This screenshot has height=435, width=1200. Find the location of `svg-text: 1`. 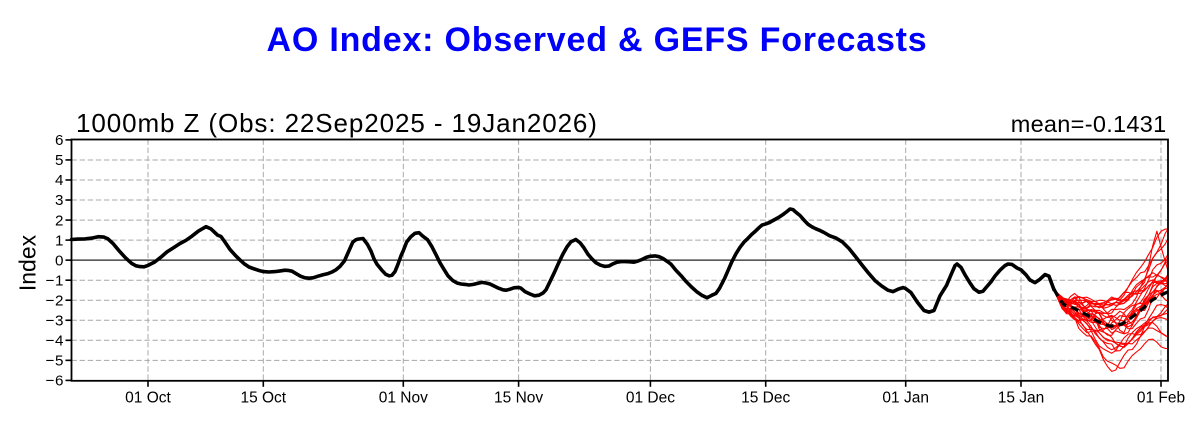

svg-text: 1 is located at coordinates (59, 240).